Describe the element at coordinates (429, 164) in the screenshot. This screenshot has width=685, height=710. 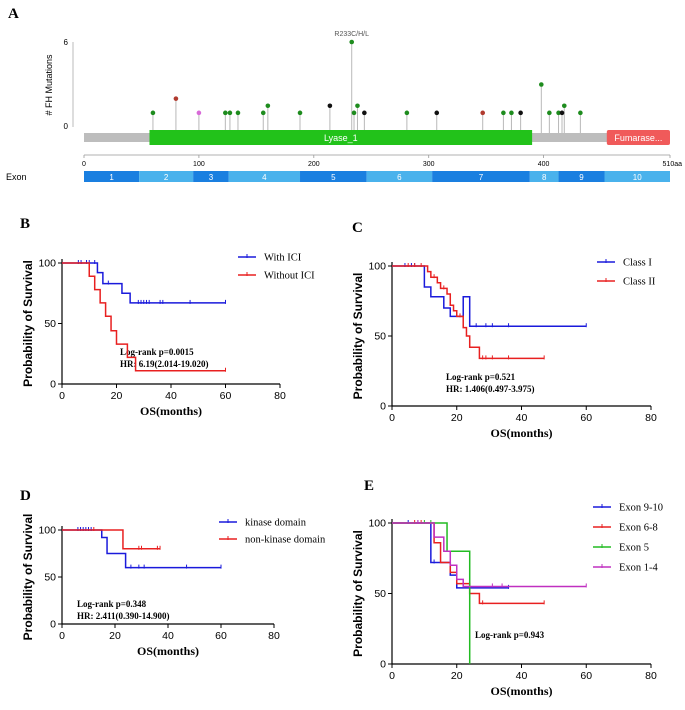
I see `aa-tick-label: 300` at that location.